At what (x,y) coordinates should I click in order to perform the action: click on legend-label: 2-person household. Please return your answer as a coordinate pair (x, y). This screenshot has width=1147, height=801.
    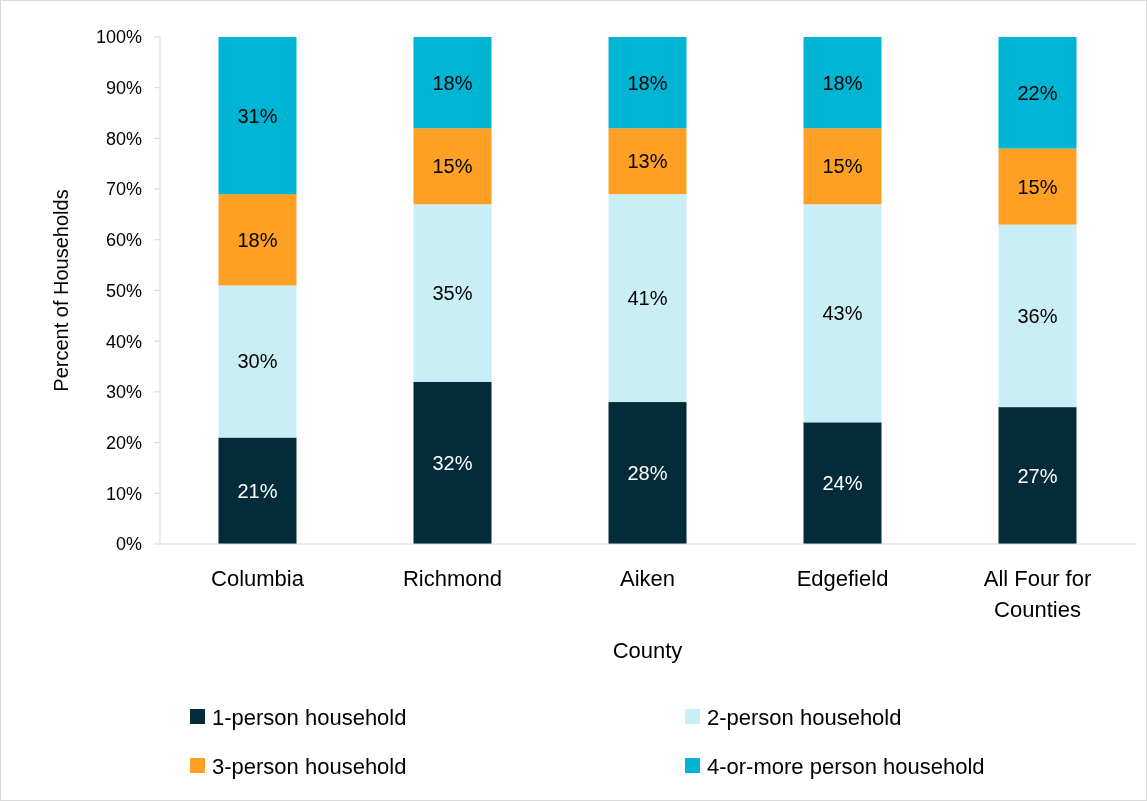
    Looking at the image, I should click on (804, 717).